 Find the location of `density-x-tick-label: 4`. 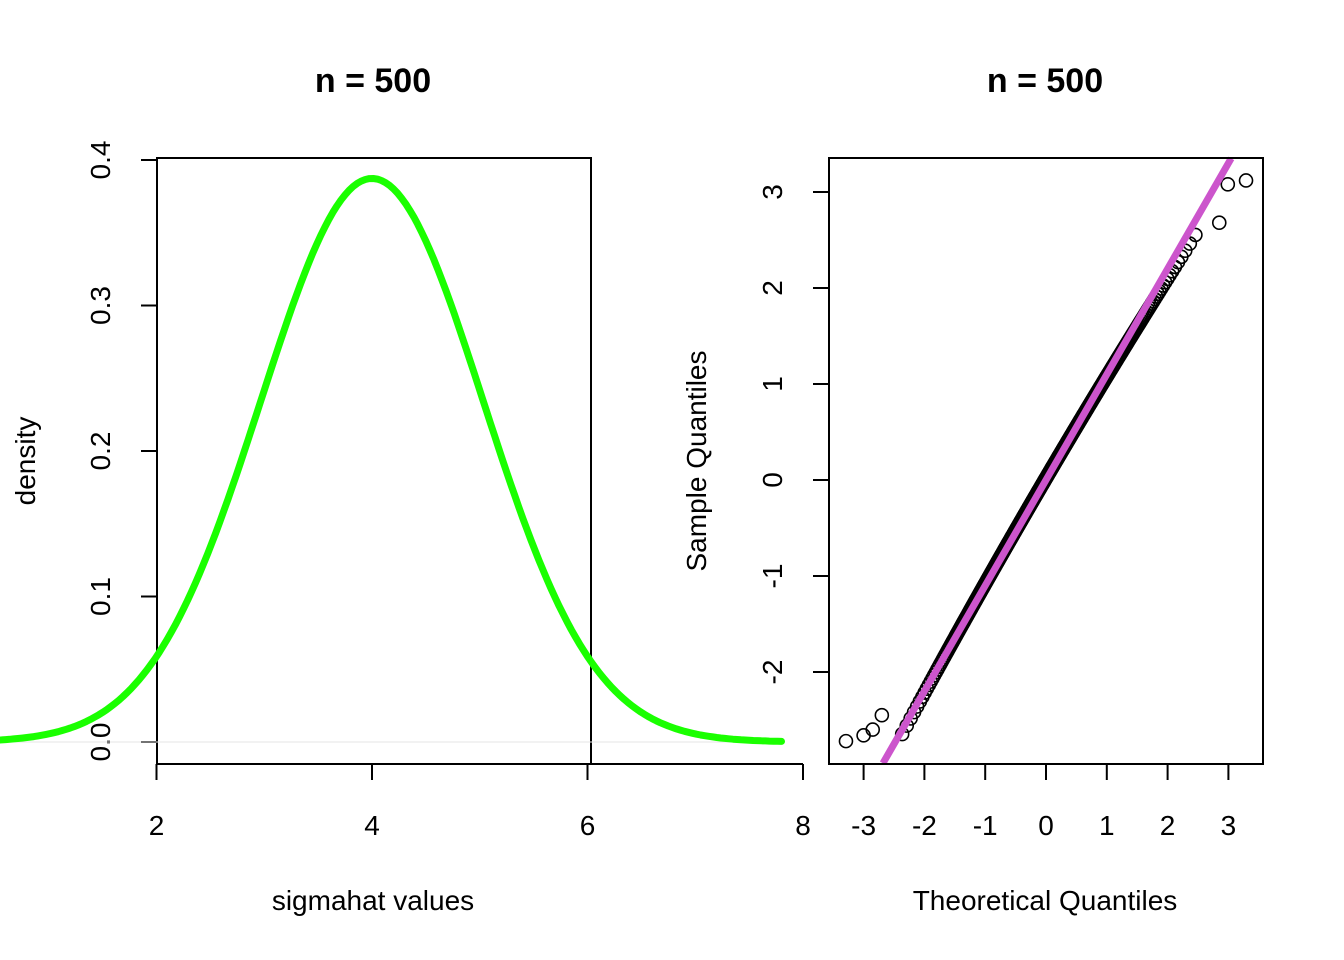

density-x-tick-label: 4 is located at coordinates (372, 825).